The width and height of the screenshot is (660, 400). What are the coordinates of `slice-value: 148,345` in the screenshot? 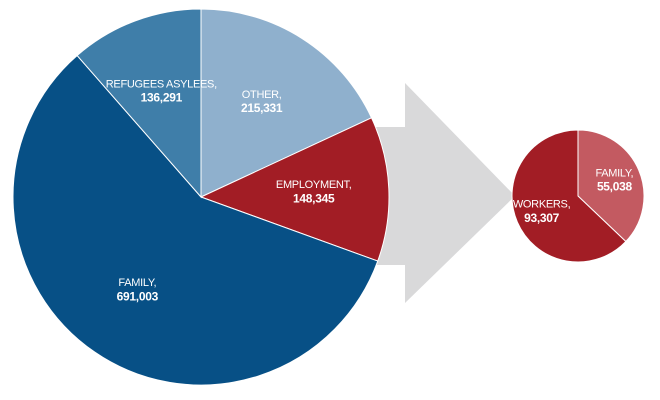 It's located at (314, 198).